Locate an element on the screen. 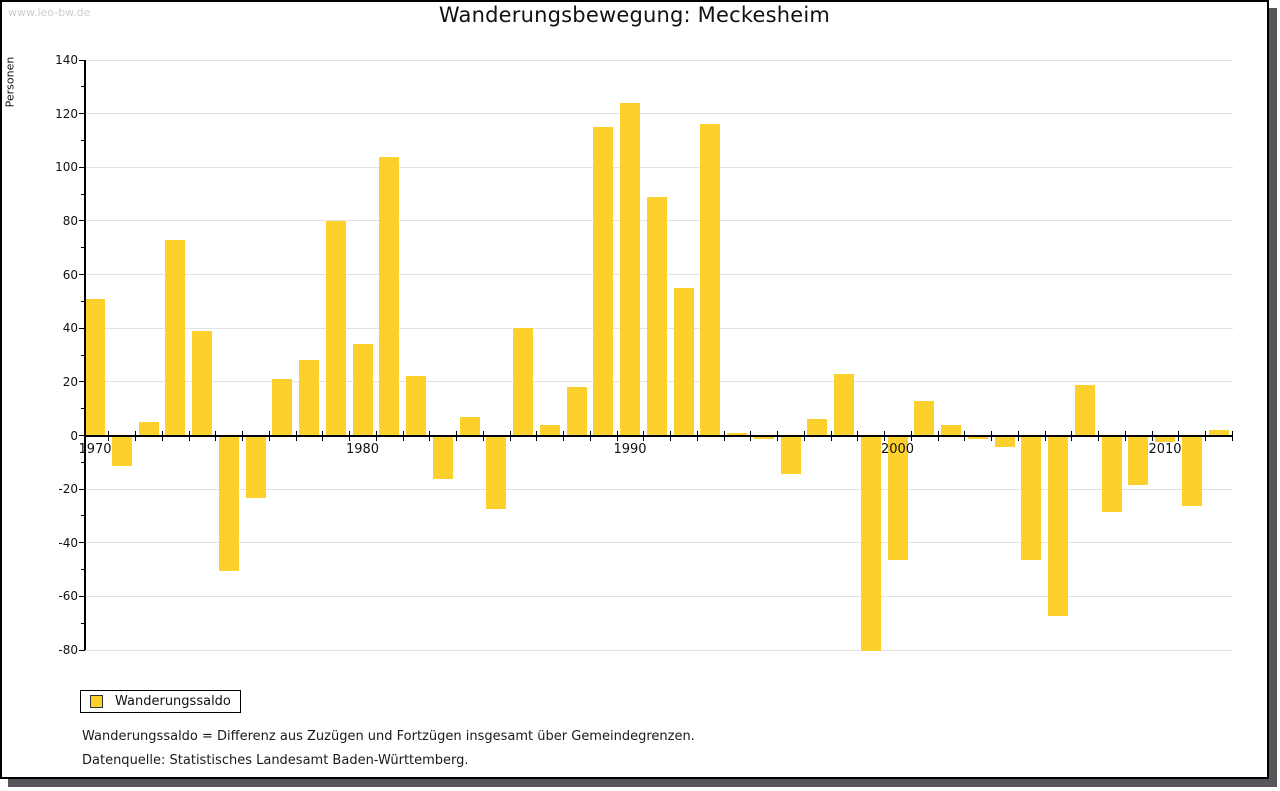 The height and width of the screenshot is (791, 1280). x-tick-label-2000: 2000 is located at coordinates (897, 449).